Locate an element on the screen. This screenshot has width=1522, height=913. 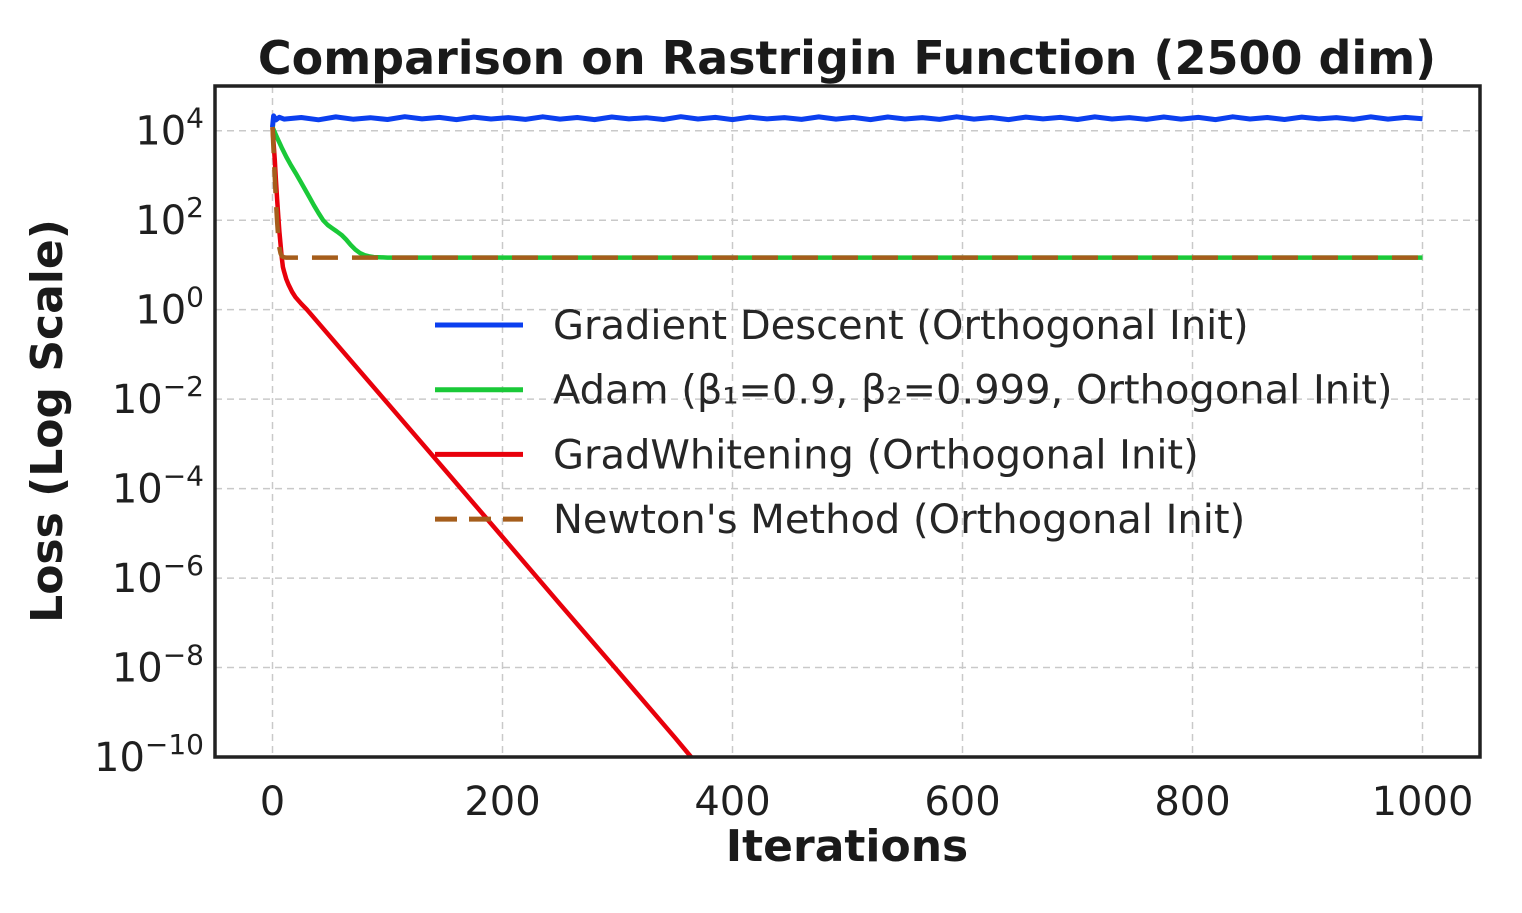
x-tick-label: 1000 is located at coordinates (1423, 802).